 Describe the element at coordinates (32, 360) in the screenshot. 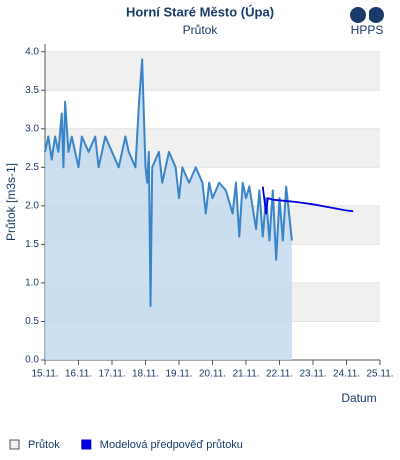

I see `y-tick-label: 0.0` at that location.